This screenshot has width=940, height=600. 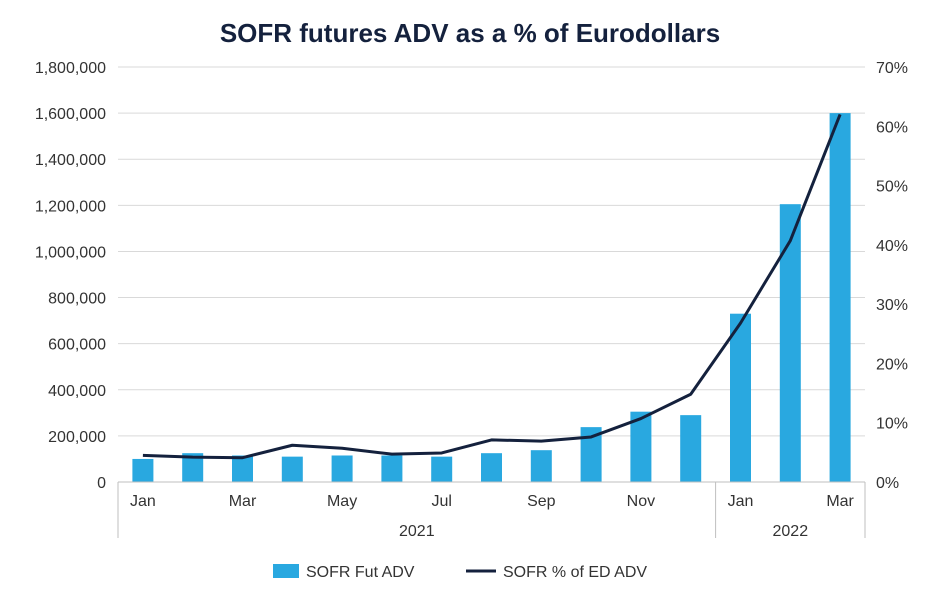 What do you see at coordinates (70, 68) in the screenshot?
I see `left-tick-label: 1,800,000` at bounding box center [70, 68].